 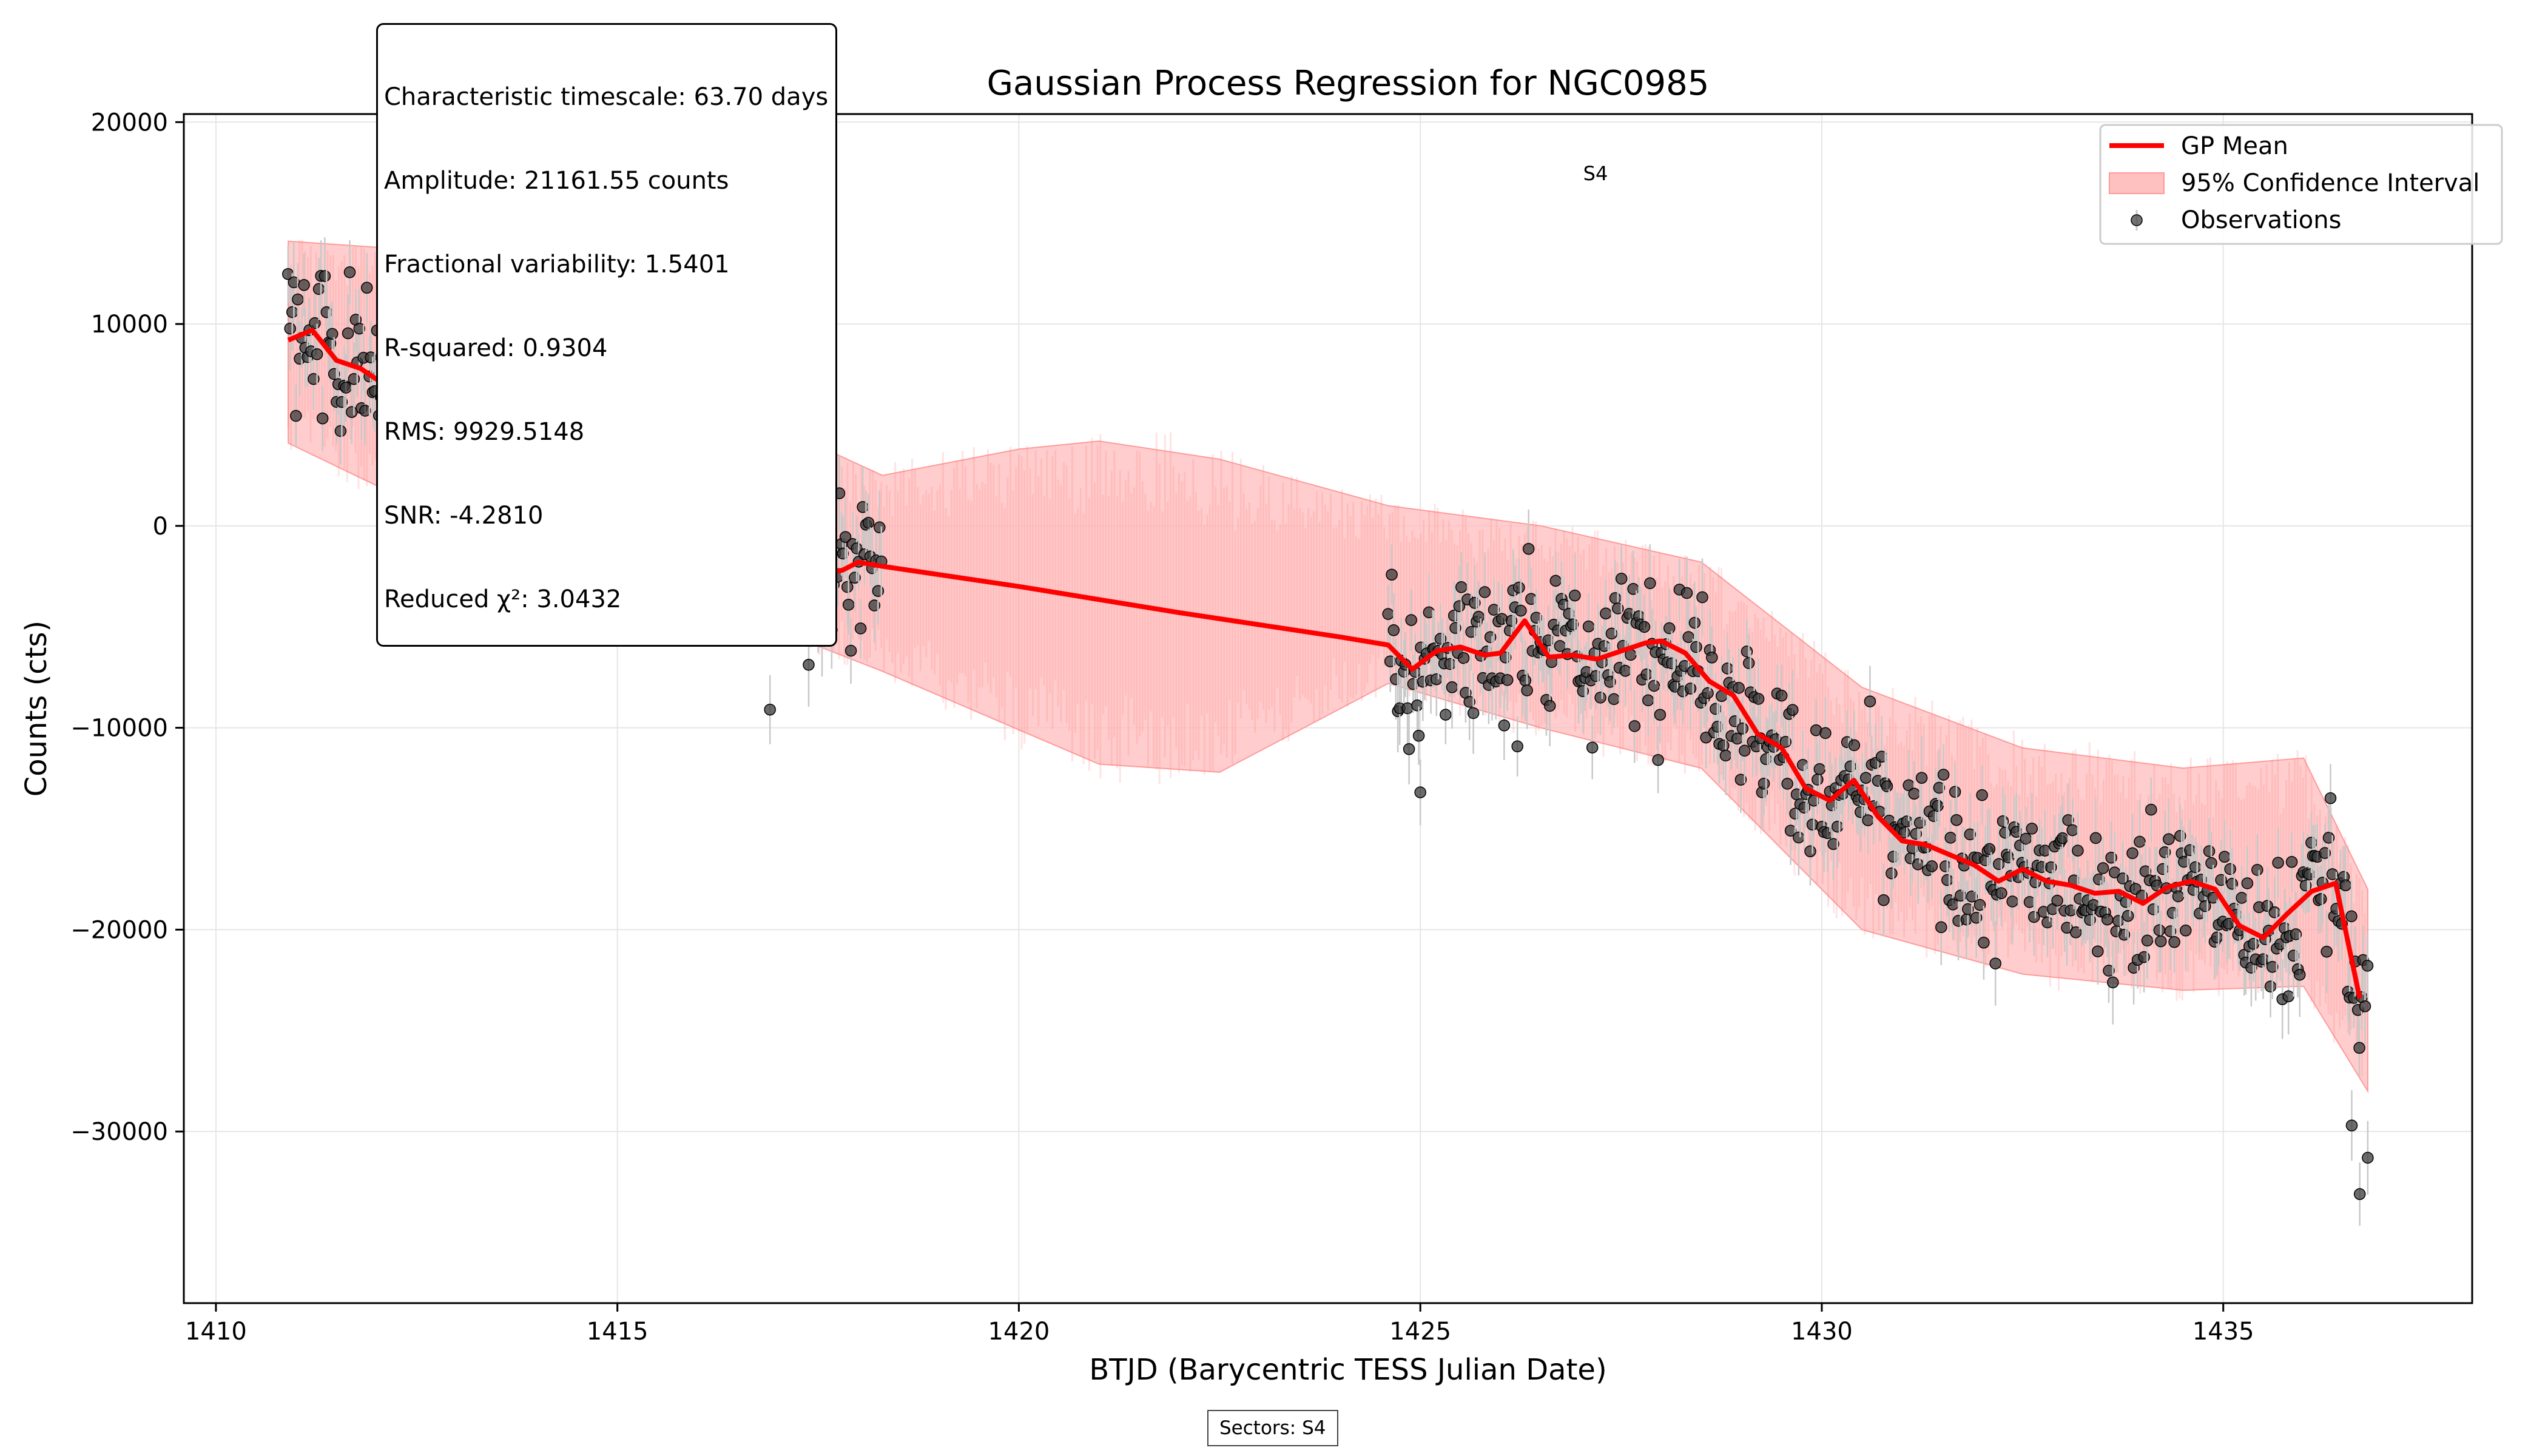 I want to click on stat-fractional-variability: Fractional variability: 1.5401, so click(x=557, y=264).